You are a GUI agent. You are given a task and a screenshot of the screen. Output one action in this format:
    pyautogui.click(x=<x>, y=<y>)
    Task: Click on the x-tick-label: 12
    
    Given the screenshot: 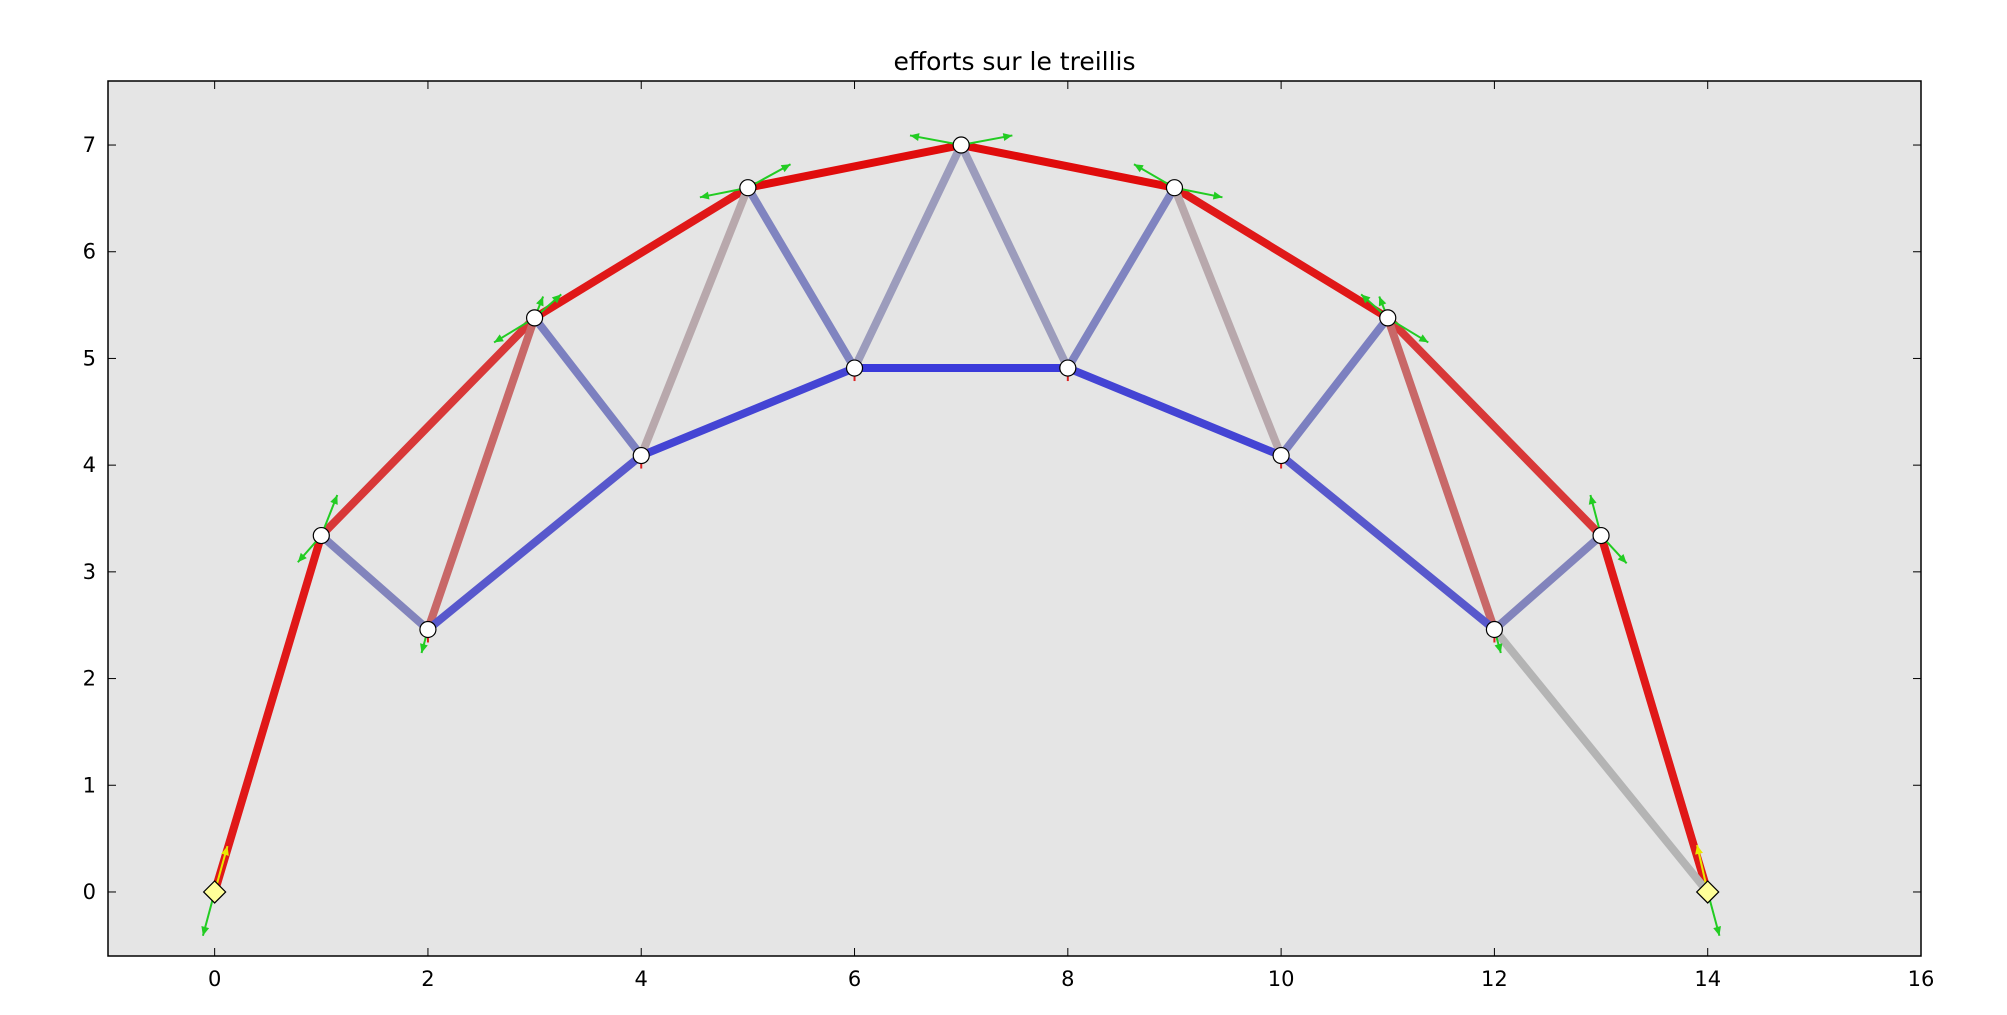 What is the action you would take?
    pyautogui.click(x=1494, y=979)
    